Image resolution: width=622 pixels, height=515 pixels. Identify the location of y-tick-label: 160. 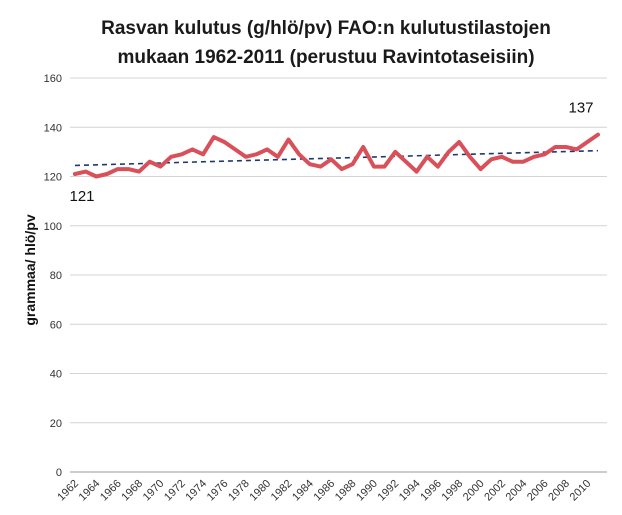
(53, 79).